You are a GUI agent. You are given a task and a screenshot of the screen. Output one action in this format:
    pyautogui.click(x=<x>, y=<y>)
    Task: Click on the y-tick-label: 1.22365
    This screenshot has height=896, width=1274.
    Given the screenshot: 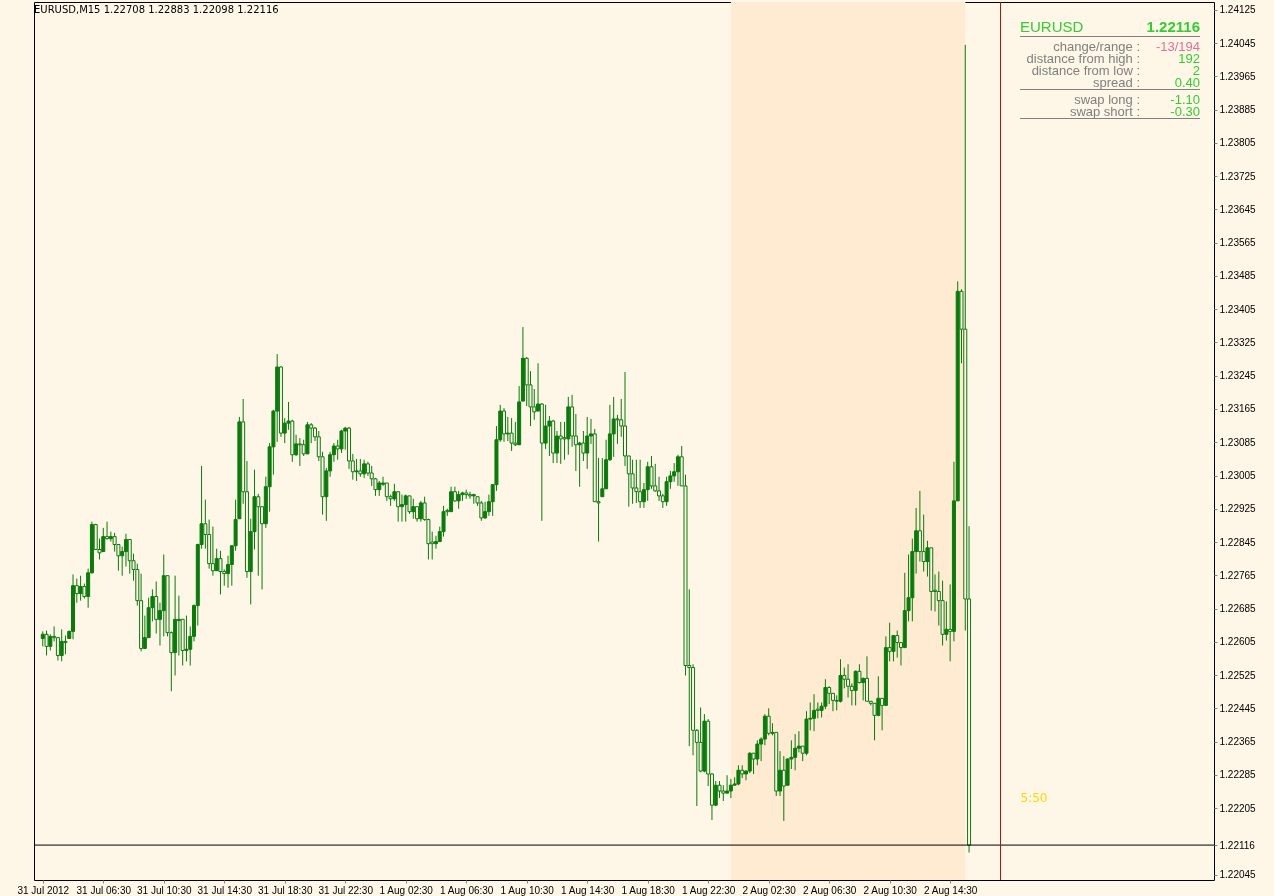 What is the action you would take?
    pyautogui.click(x=1238, y=742)
    